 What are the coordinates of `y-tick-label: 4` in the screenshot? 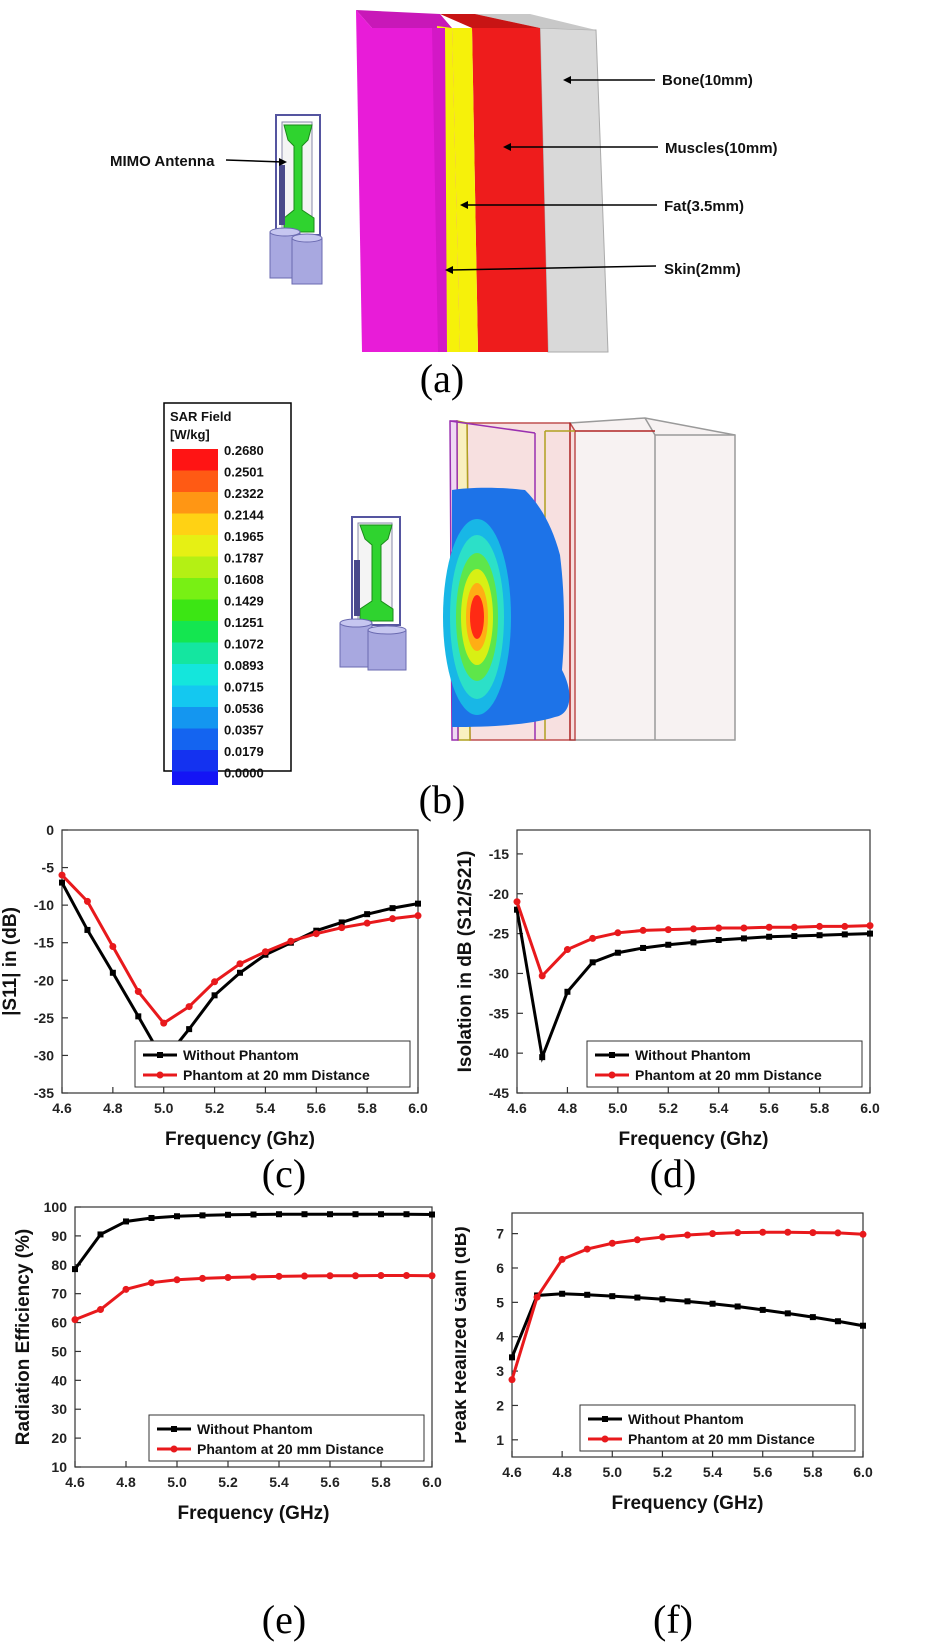 It's located at (500, 1337).